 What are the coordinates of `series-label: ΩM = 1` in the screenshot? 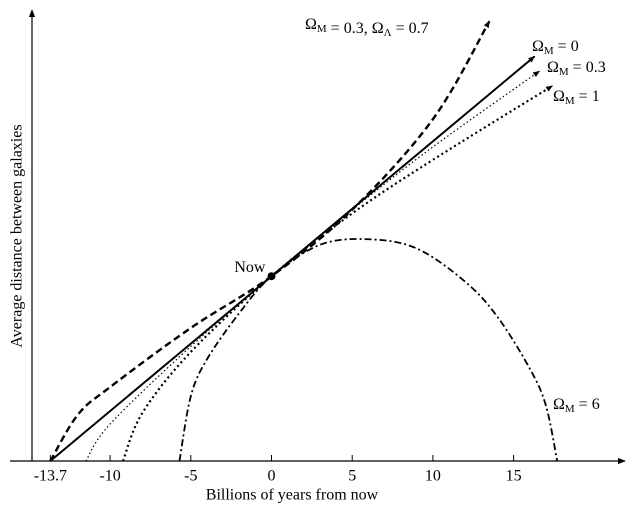 It's located at (576, 97).